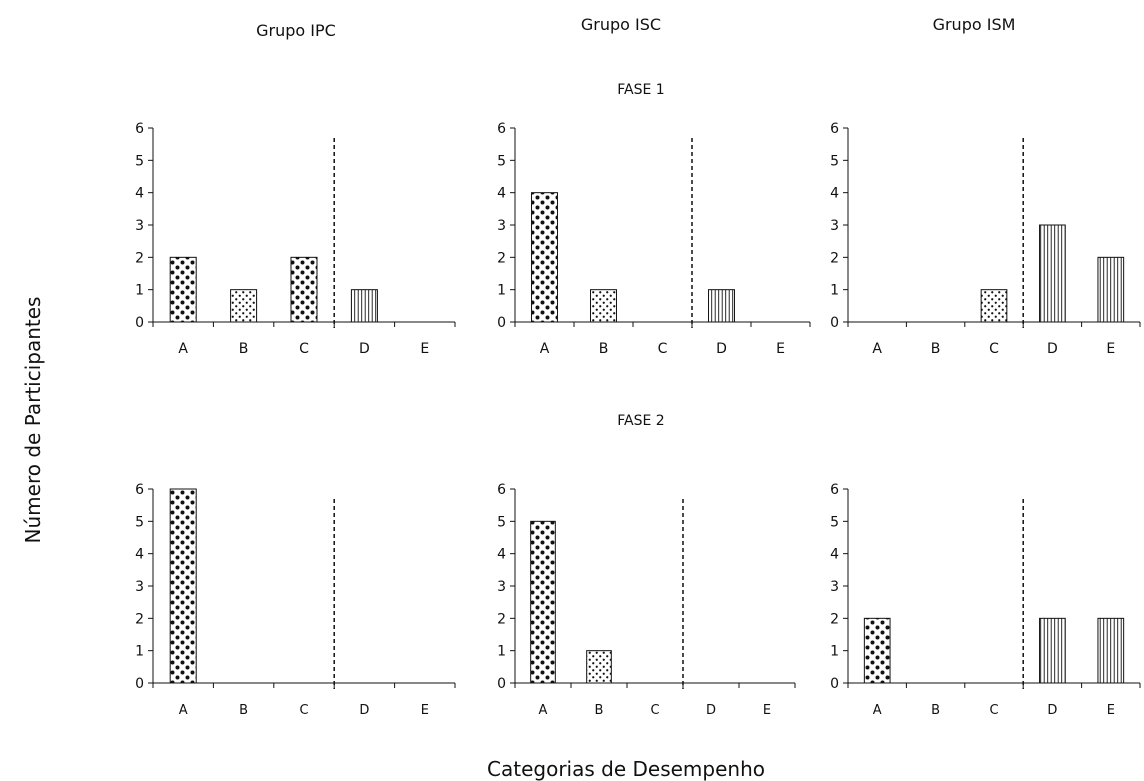  Describe the element at coordinates (985, 600) in the screenshot. I see `panel-6: 0 1 2 3 4 5 6 A B C D E` at that location.